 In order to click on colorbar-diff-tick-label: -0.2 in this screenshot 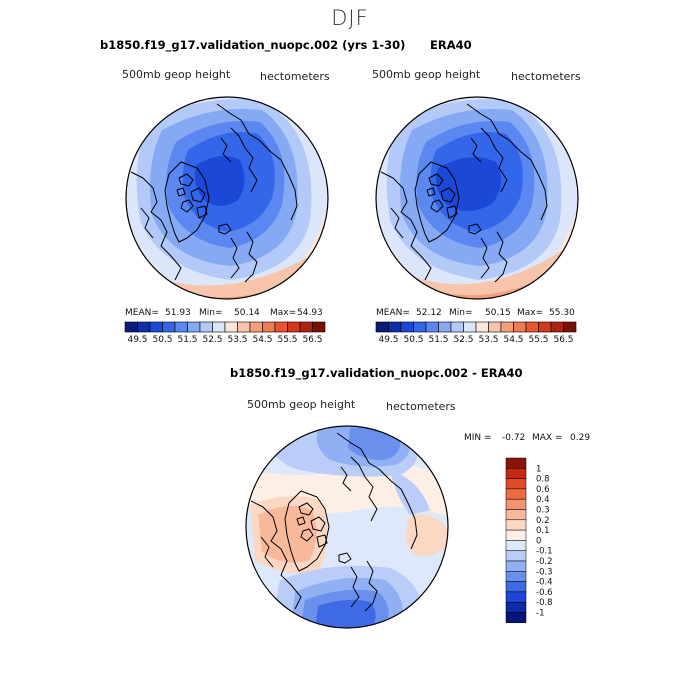, I will do `click(544, 562)`.